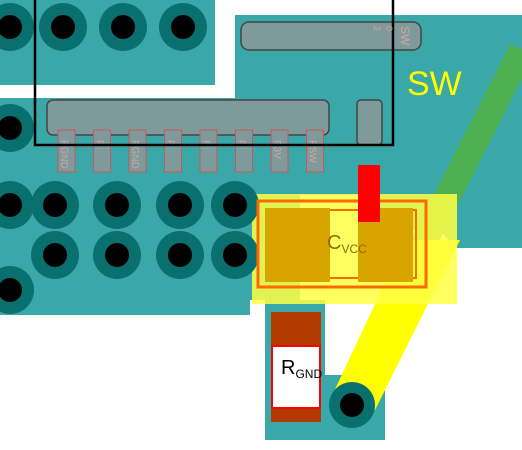  Describe the element at coordinates (369, 193) in the screenshot. I see `capacitor-polarity-mark` at that location.